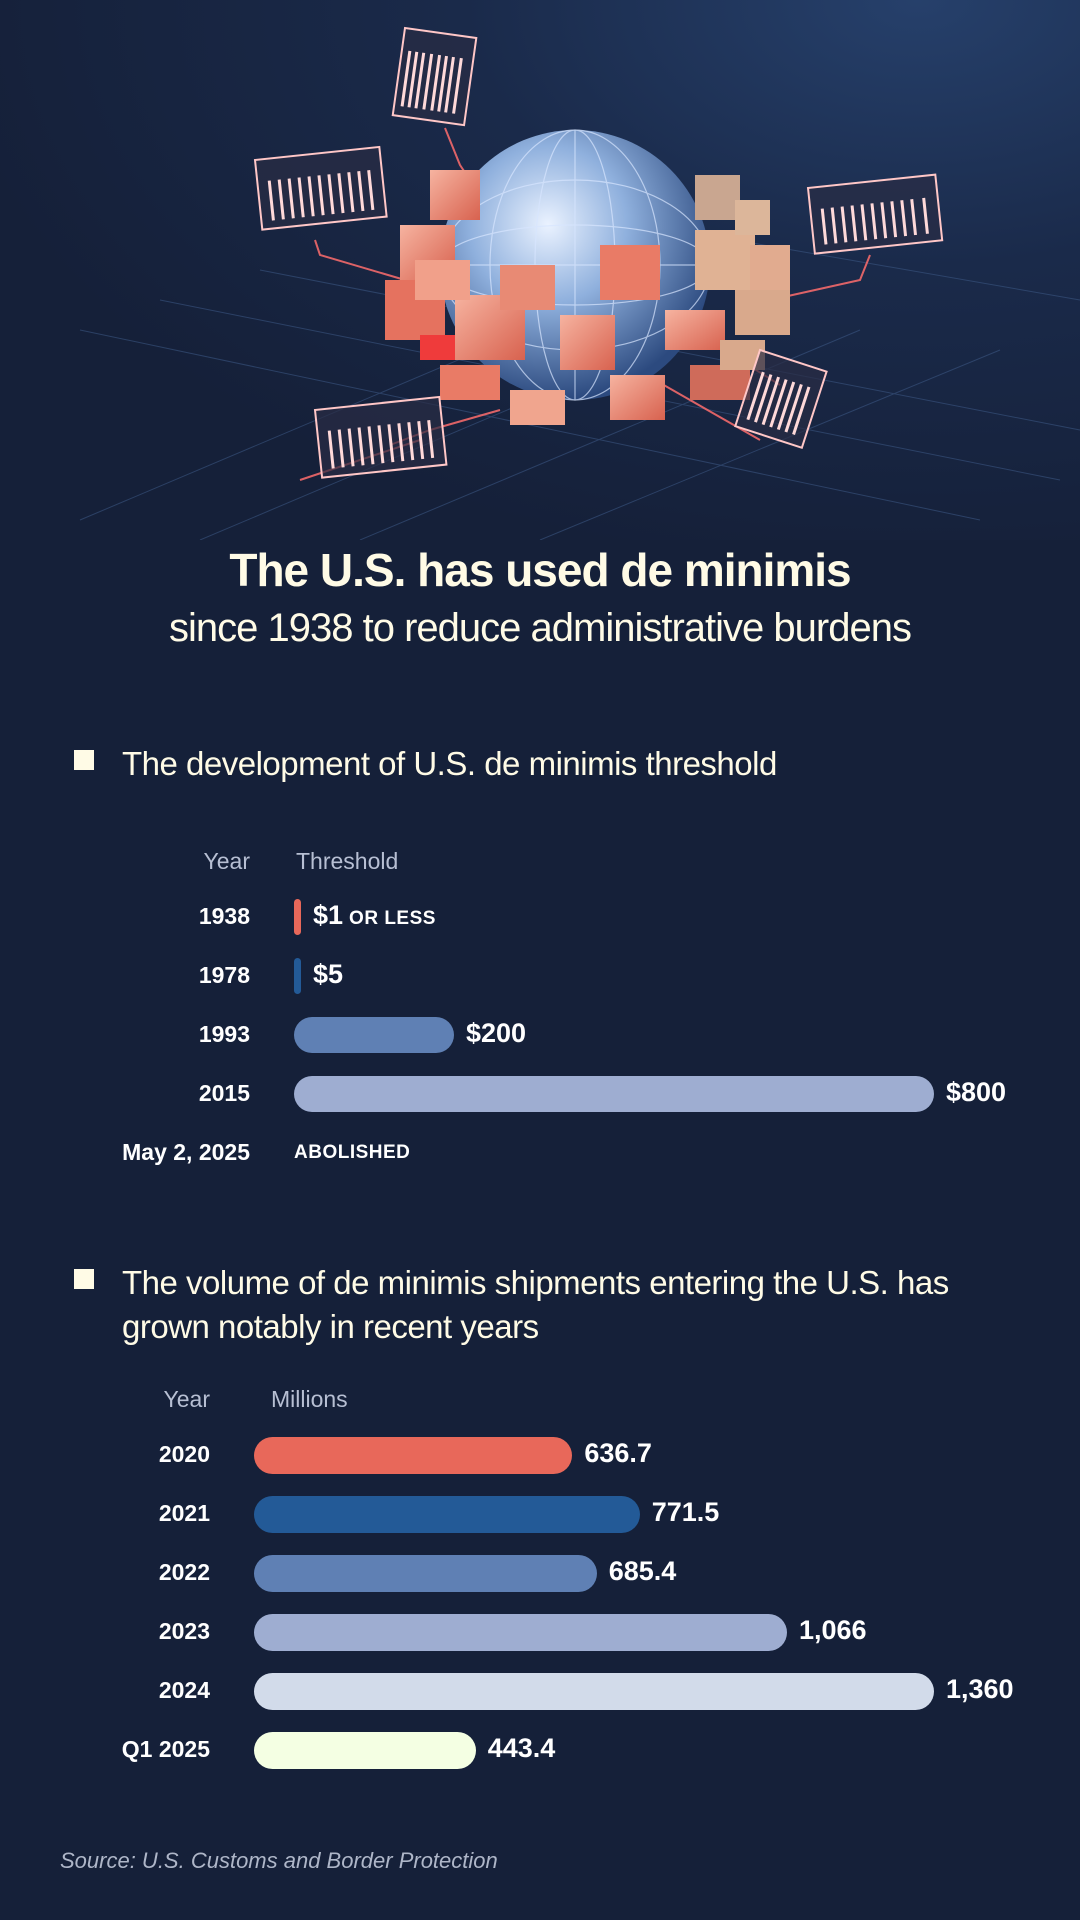 This screenshot has width=1080, height=1920. What do you see at coordinates (186, 1152) in the screenshot?
I see `row-year-label: May 2, 2025` at bounding box center [186, 1152].